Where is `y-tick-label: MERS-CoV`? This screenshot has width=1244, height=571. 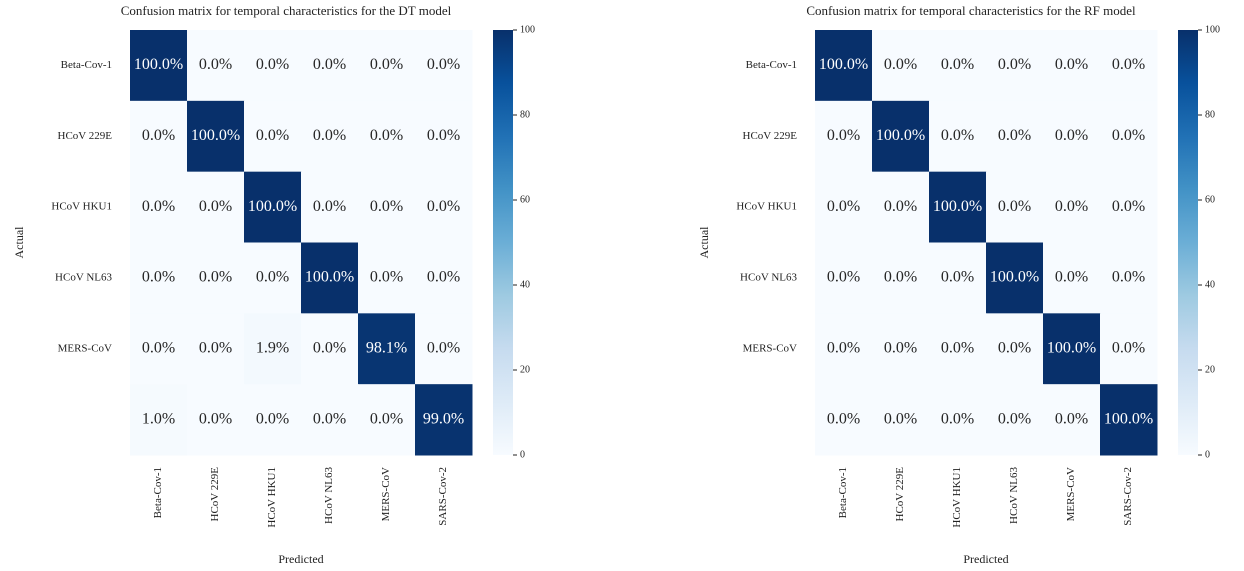
y-tick-label: MERS-CoV is located at coordinates (85, 348).